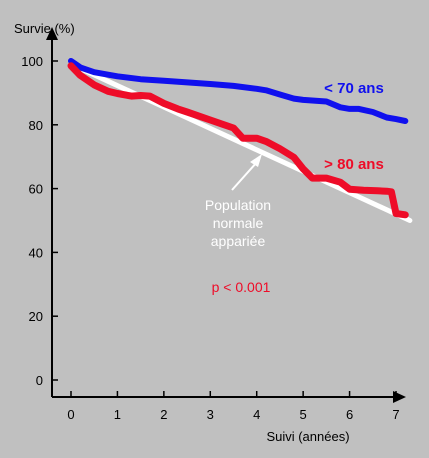 The width and height of the screenshot is (429, 458). I want to click on y-tick-label: 0, so click(39, 380).